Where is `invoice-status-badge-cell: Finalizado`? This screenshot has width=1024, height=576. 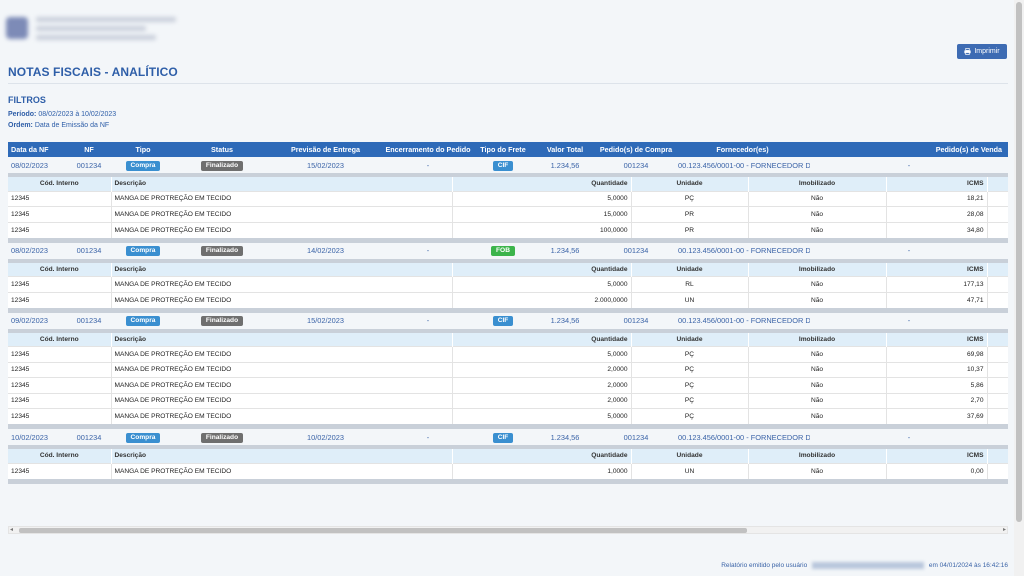
invoice-status-badge-cell: Finalizado is located at coordinates (222, 320).